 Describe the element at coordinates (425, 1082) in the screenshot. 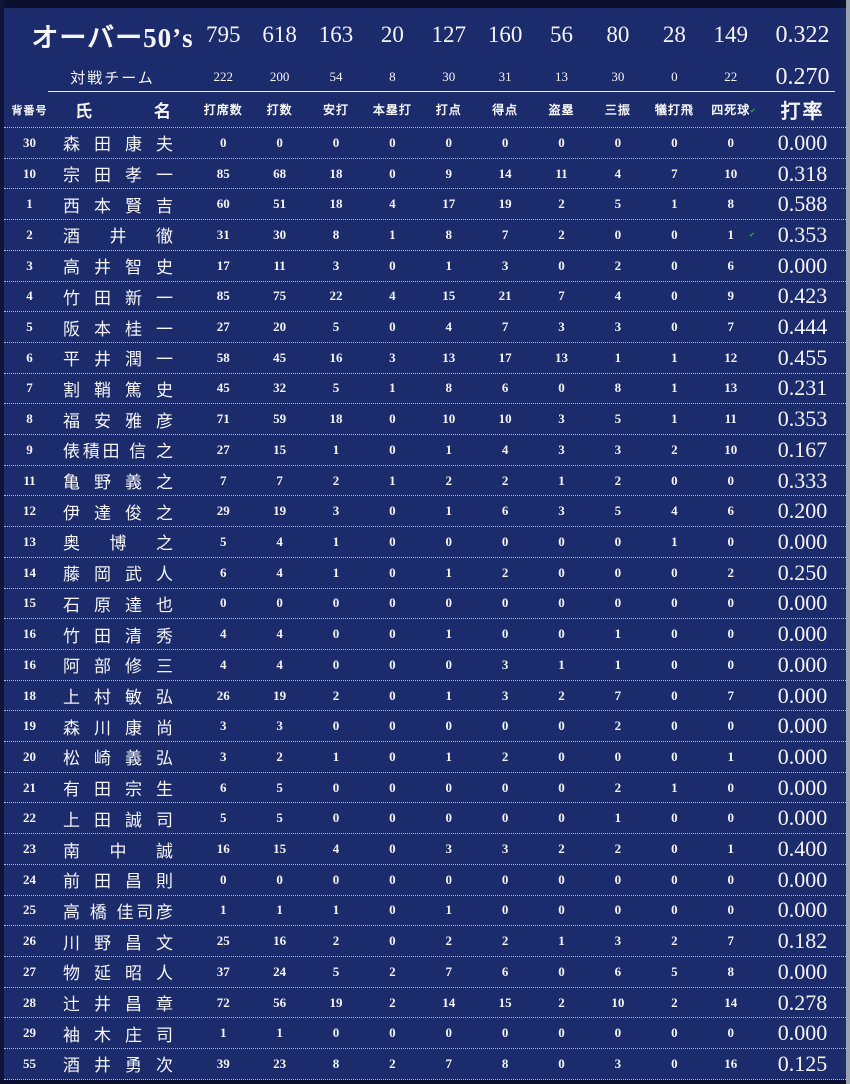

I see `bottom-border` at that location.